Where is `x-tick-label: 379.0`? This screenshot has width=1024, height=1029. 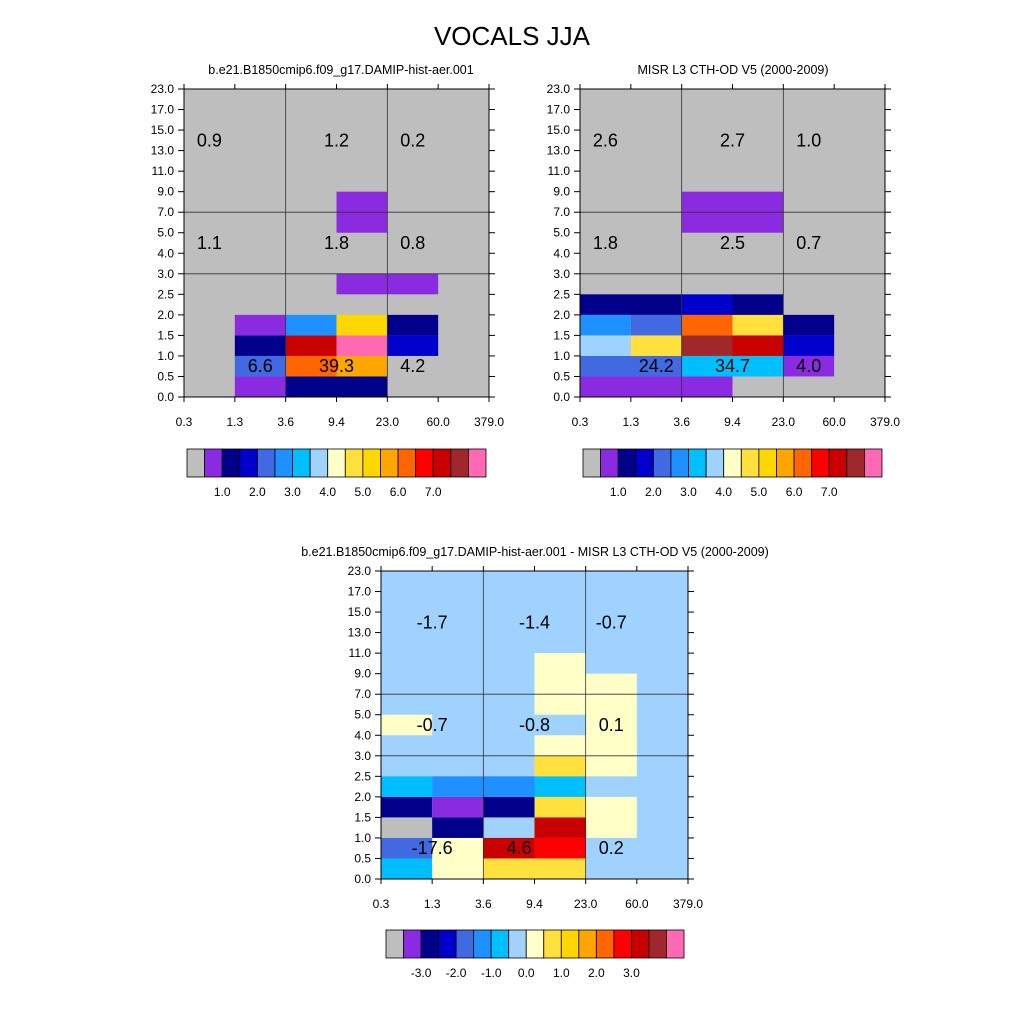 x-tick-label: 379.0 is located at coordinates (688, 904).